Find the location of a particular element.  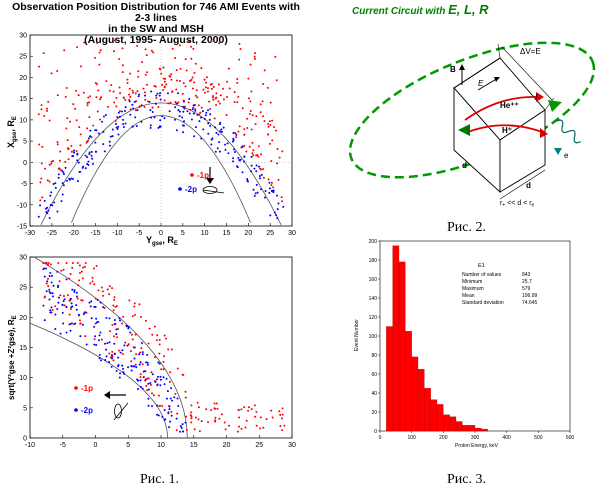

fig2-d-label-2: d is located at coordinates (528, 185).